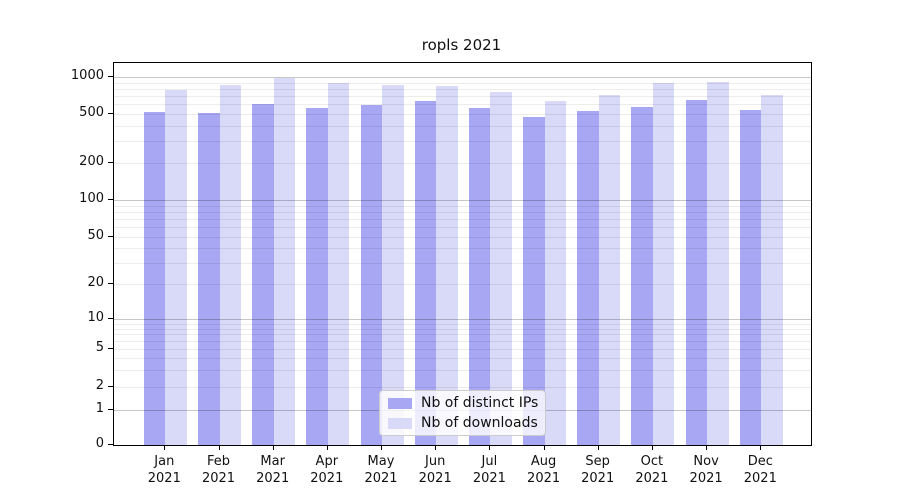  I want to click on y-tick-label: 10, so click(95, 317).